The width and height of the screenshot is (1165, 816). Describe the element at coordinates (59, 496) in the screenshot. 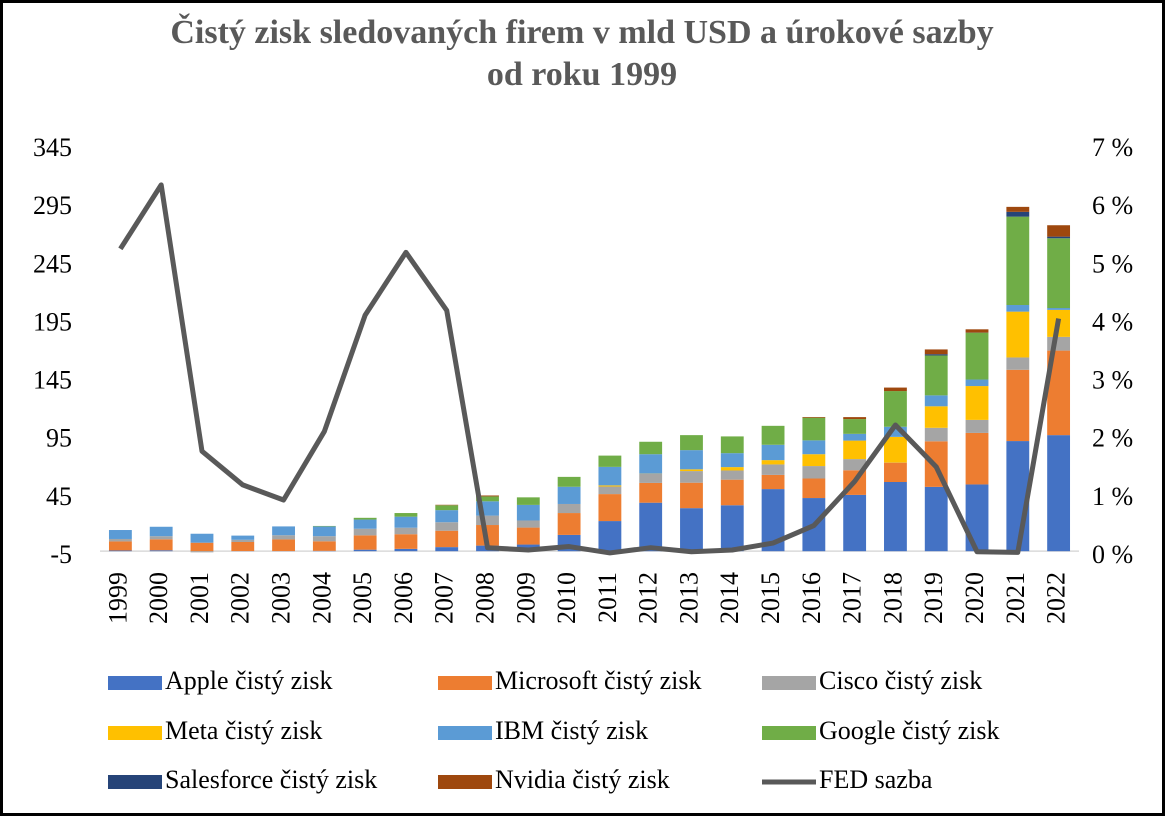

I see `y-tick-label: 45` at that location.